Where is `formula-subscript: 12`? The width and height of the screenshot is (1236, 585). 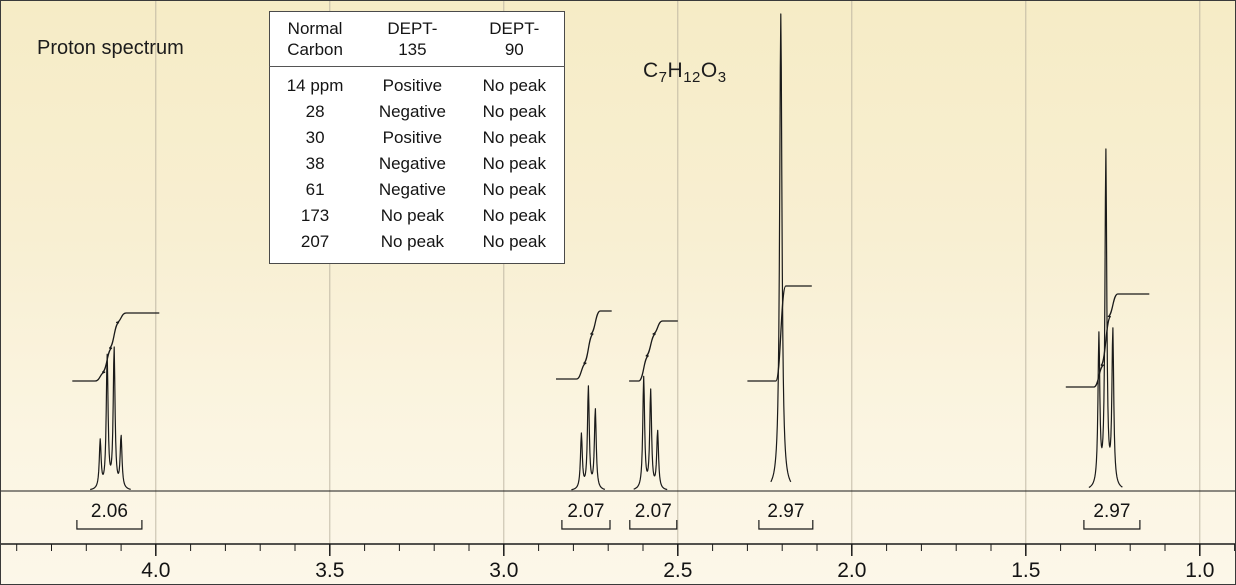 formula-subscript: 12 is located at coordinates (692, 78).